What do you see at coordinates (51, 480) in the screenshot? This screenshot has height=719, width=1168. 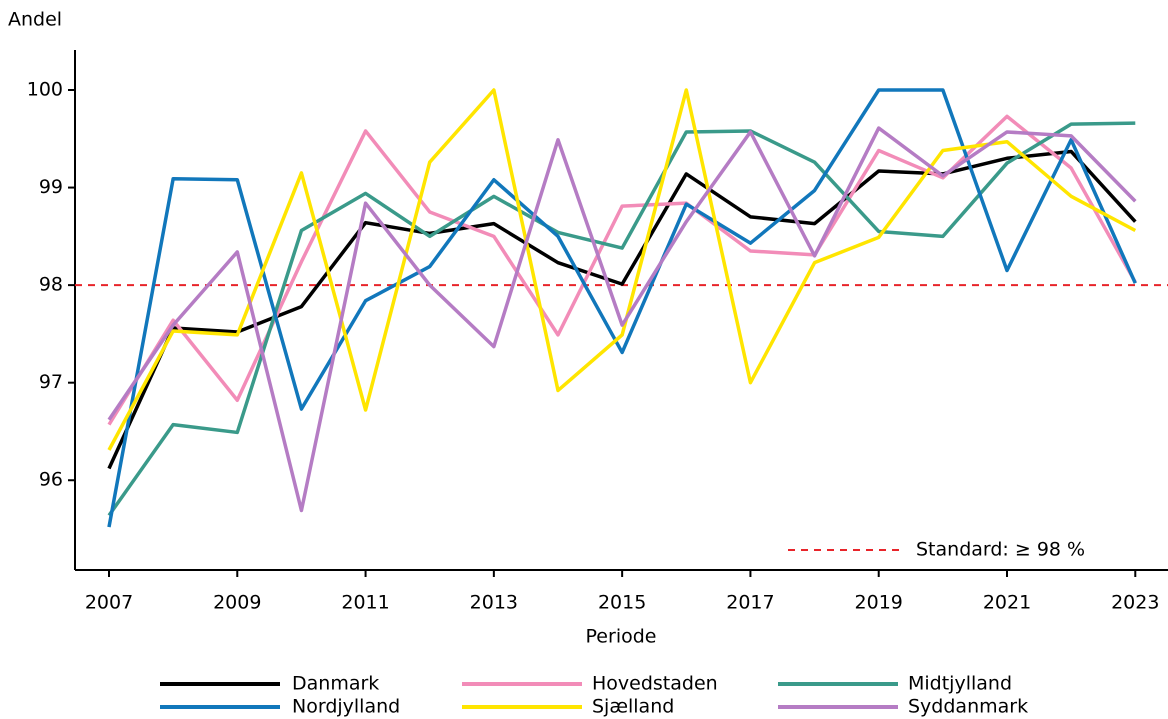 I see `y-tick-label: 96` at bounding box center [51, 480].